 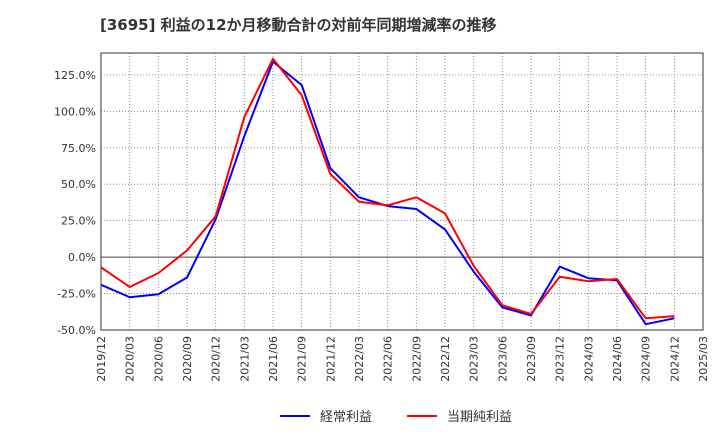 What do you see at coordinates (416, 359) in the screenshot?
I see `x-tick-label: 2022/09` at bounding box center [416, 359].